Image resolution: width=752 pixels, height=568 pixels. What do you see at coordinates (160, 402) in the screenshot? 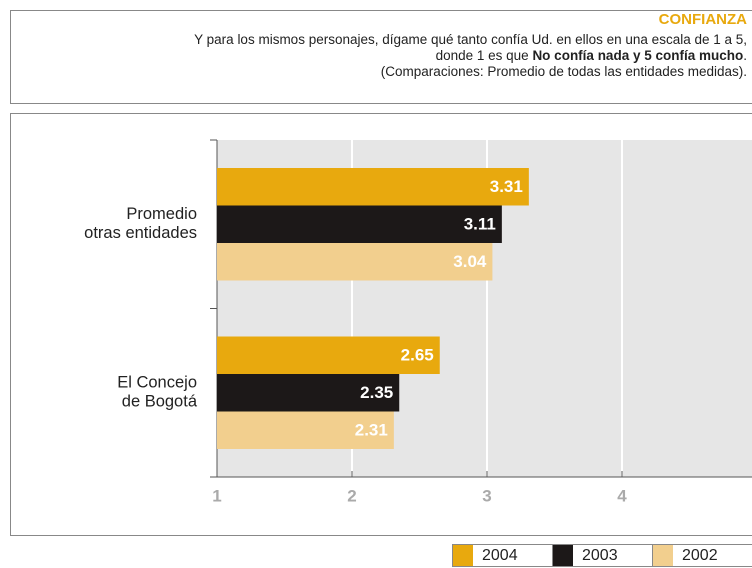
I see `y-tick-label: de Bogotá` at bounding box center [160, 402].